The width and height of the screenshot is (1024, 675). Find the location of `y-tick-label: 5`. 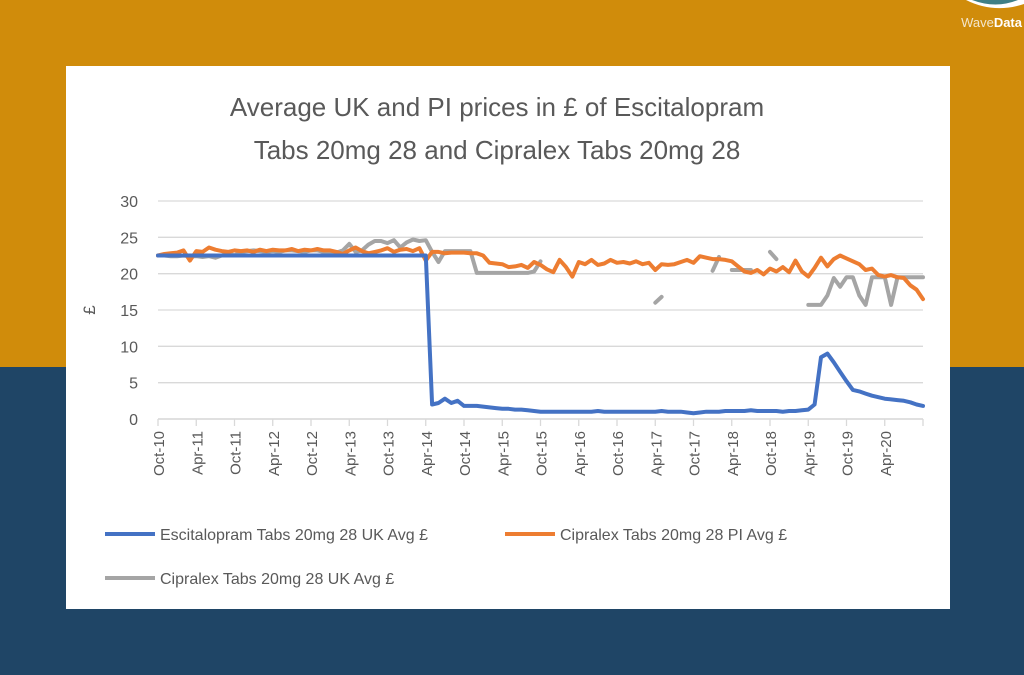

y-tick-label: 5 is located at coordinates (133, 384).